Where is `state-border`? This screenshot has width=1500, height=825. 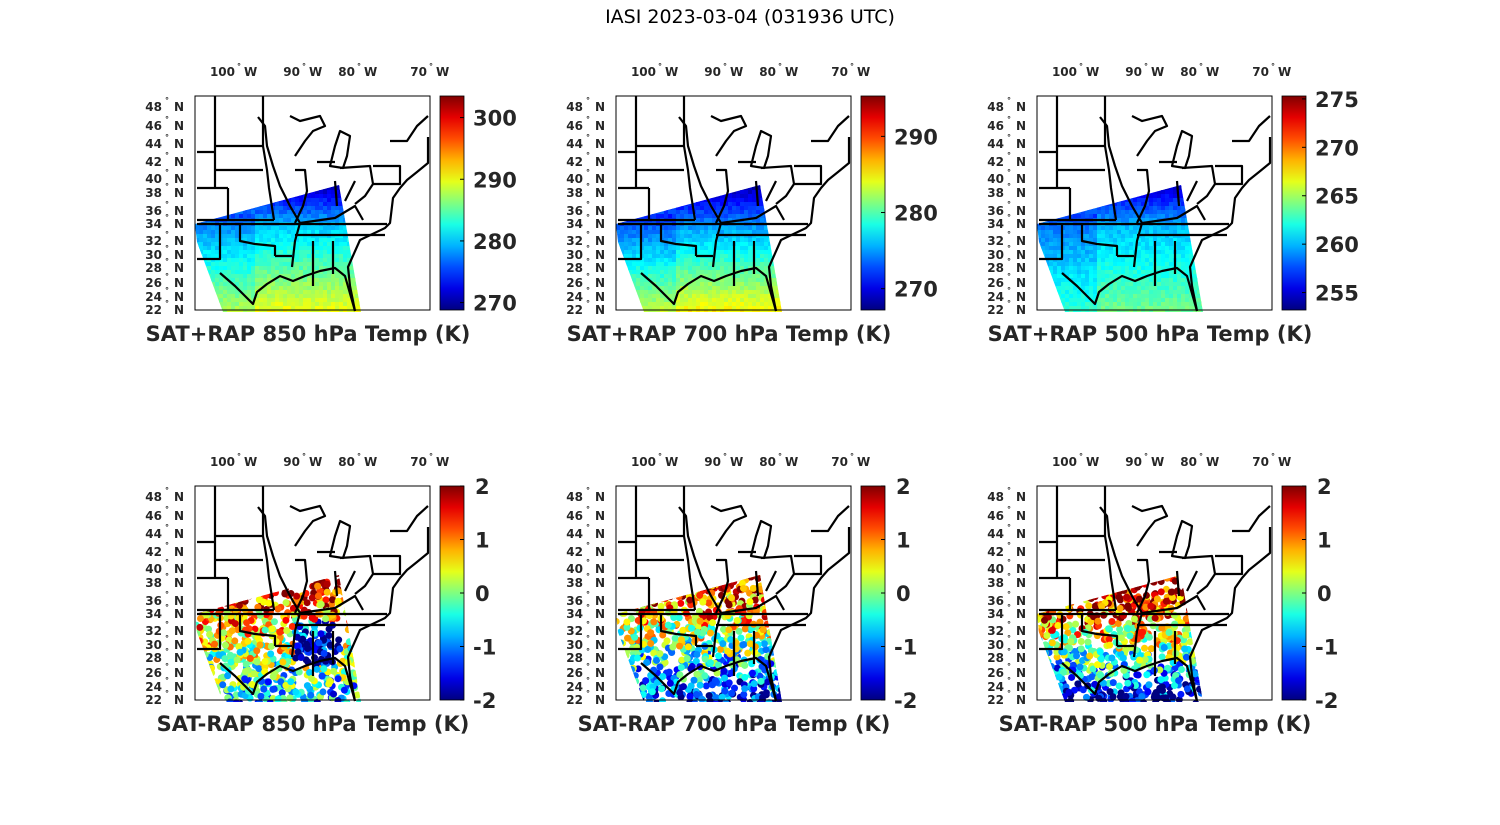
state-border is located at coordinates (830, 129).